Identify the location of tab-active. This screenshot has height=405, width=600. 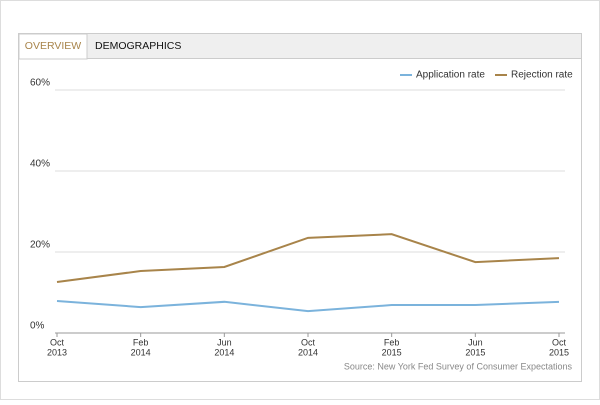
(53, 46).